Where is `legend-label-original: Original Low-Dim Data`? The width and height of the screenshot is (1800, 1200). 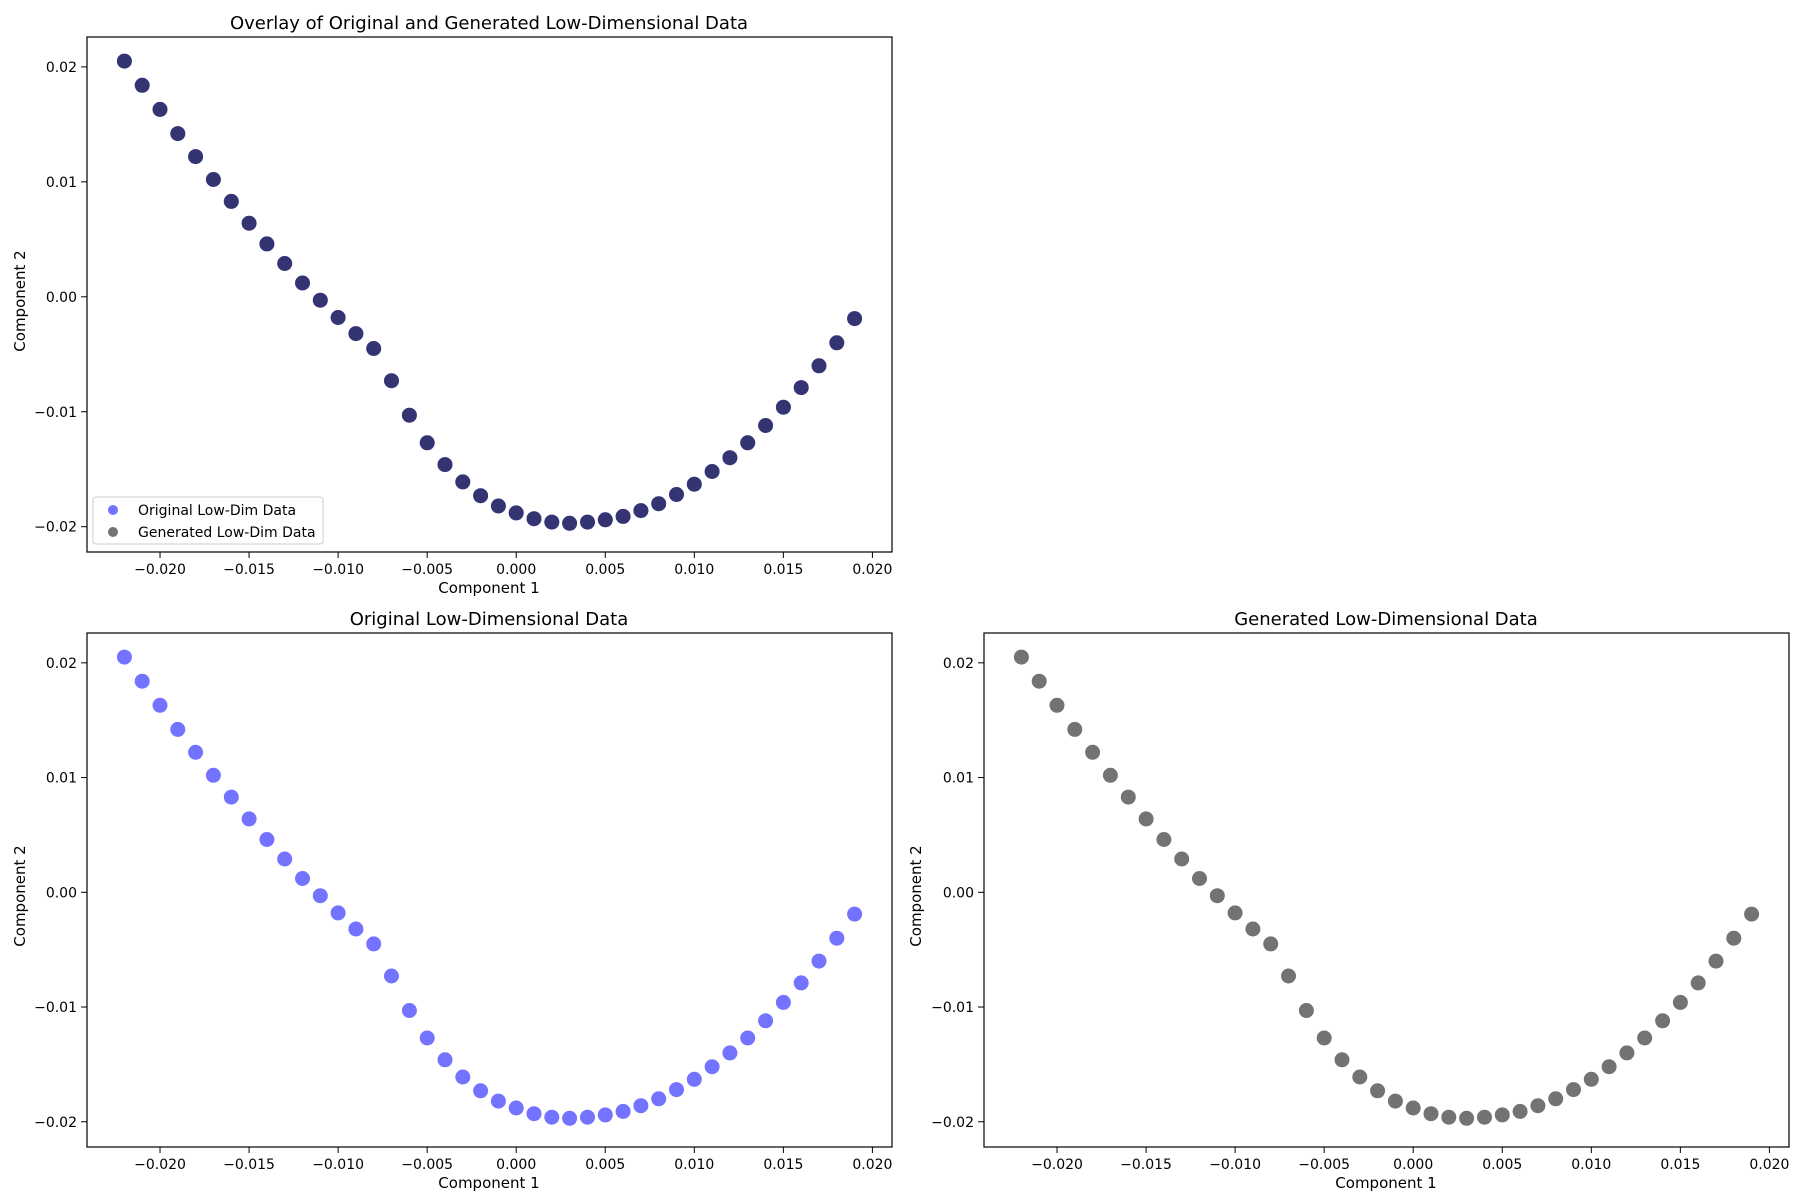 legend-label-original: Original Low-Dim Data is located at coordinates (217, 511).